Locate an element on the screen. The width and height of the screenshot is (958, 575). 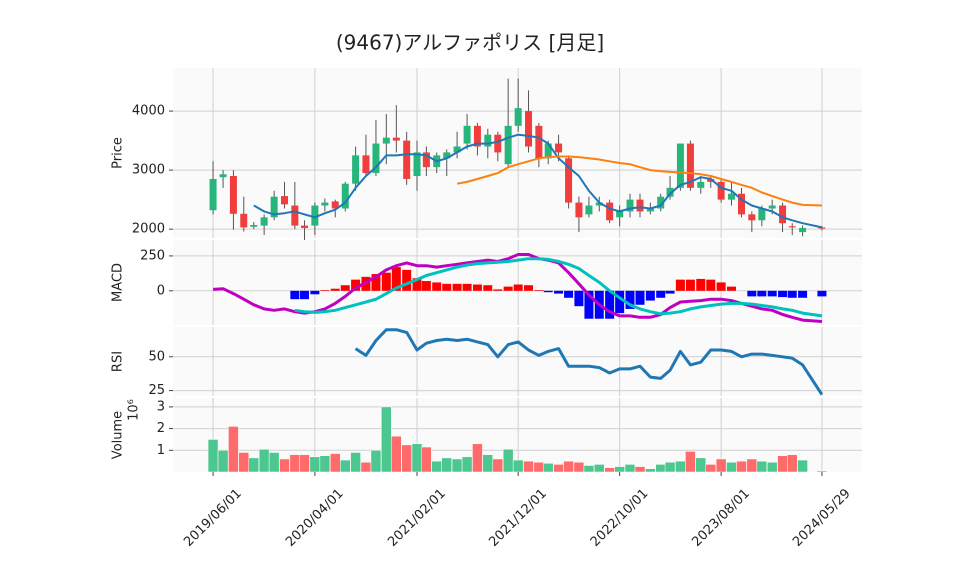
chart-title: (9467)アルファポリス [月足] is located at coordinates (470, 43).